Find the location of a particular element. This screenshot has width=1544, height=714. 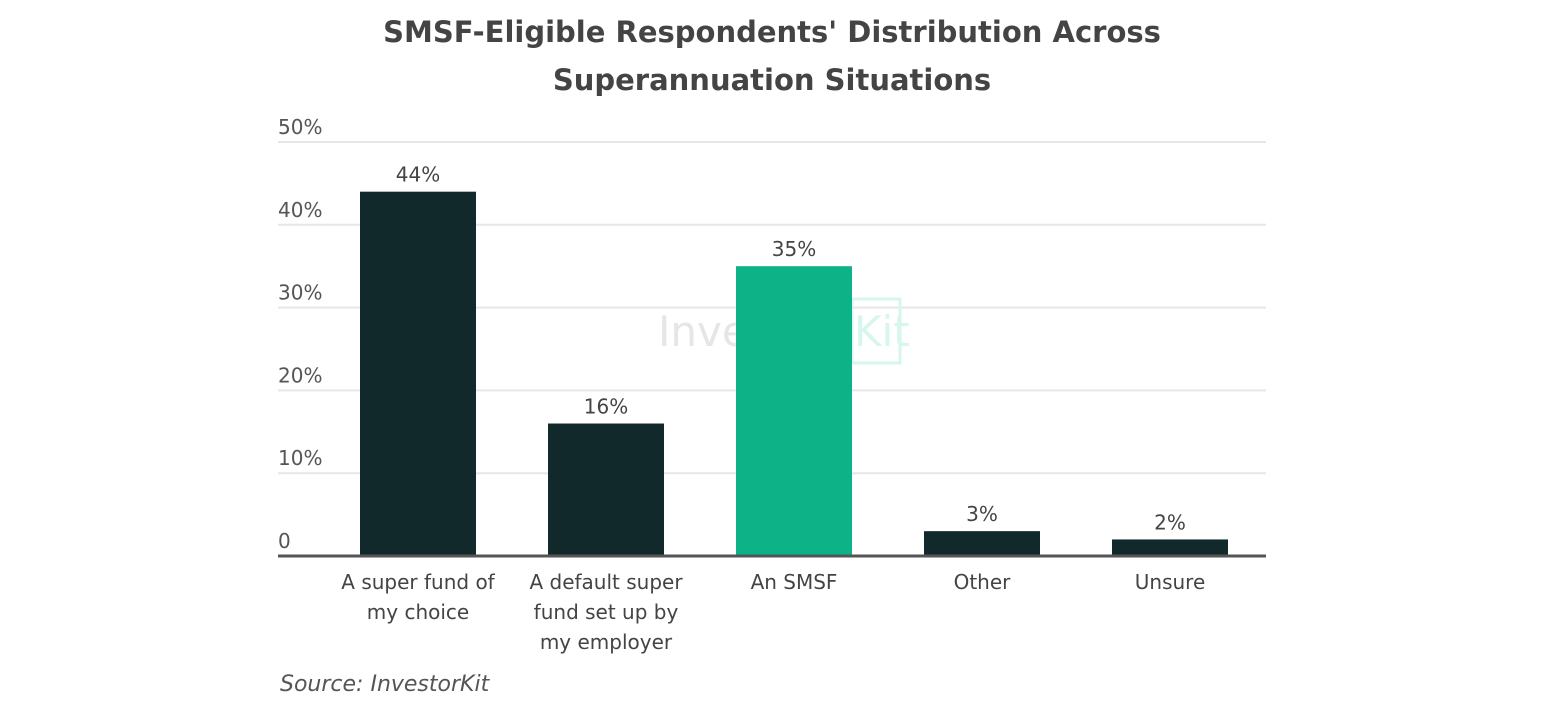

x-tick-label: An SMSF is located at coordinates (794, 582).